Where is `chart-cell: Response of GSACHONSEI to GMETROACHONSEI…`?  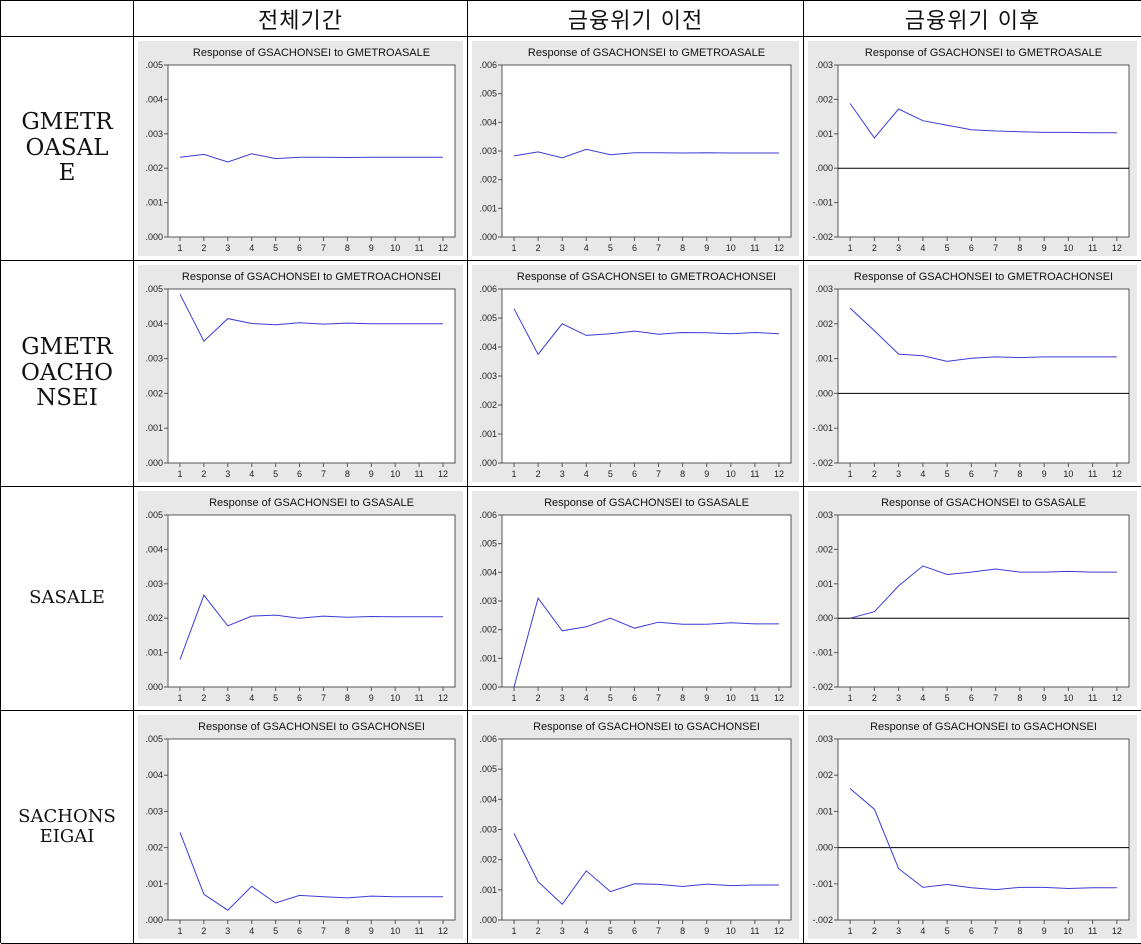
chart-cell: Response of GSACHONSEI to GMETROACHONSEI… is located at coordinates (972, 374).